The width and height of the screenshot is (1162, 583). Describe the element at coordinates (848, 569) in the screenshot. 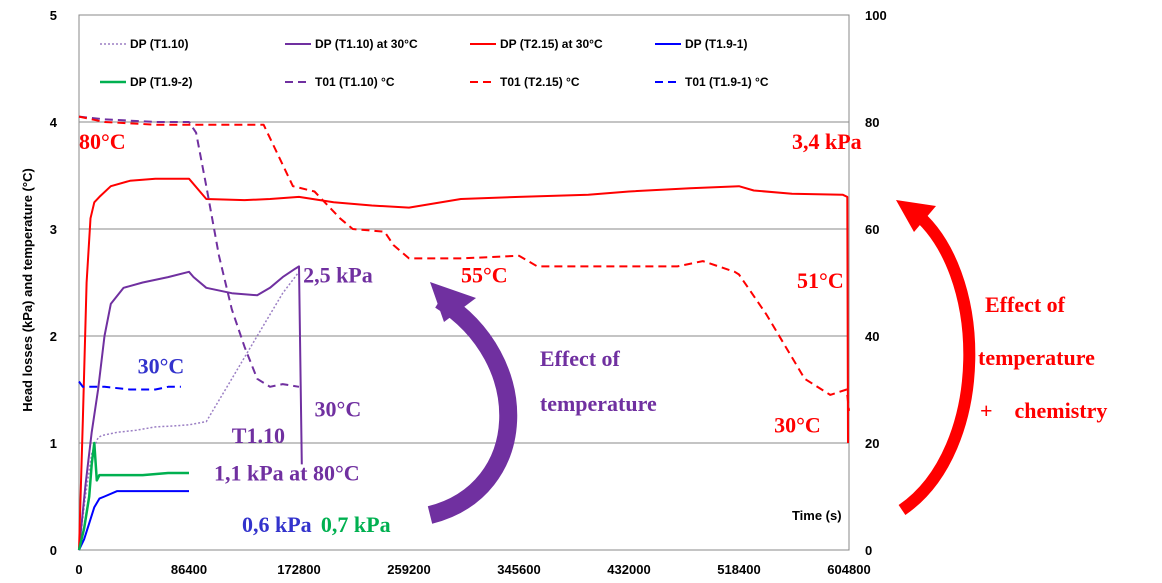

I see `x-tick-label: 604800` at that location.